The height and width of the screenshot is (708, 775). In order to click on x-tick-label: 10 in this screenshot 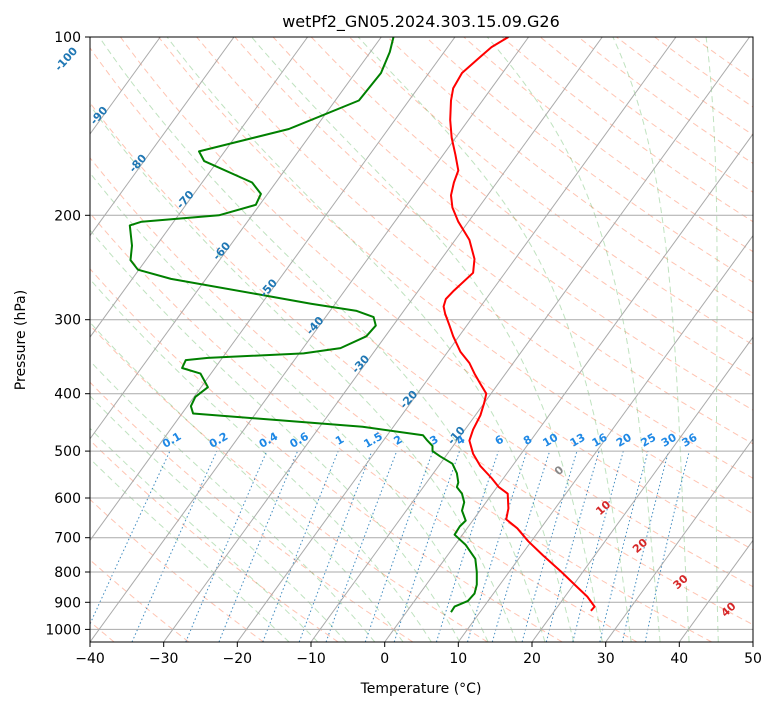, I will do `click(458, 659)`.